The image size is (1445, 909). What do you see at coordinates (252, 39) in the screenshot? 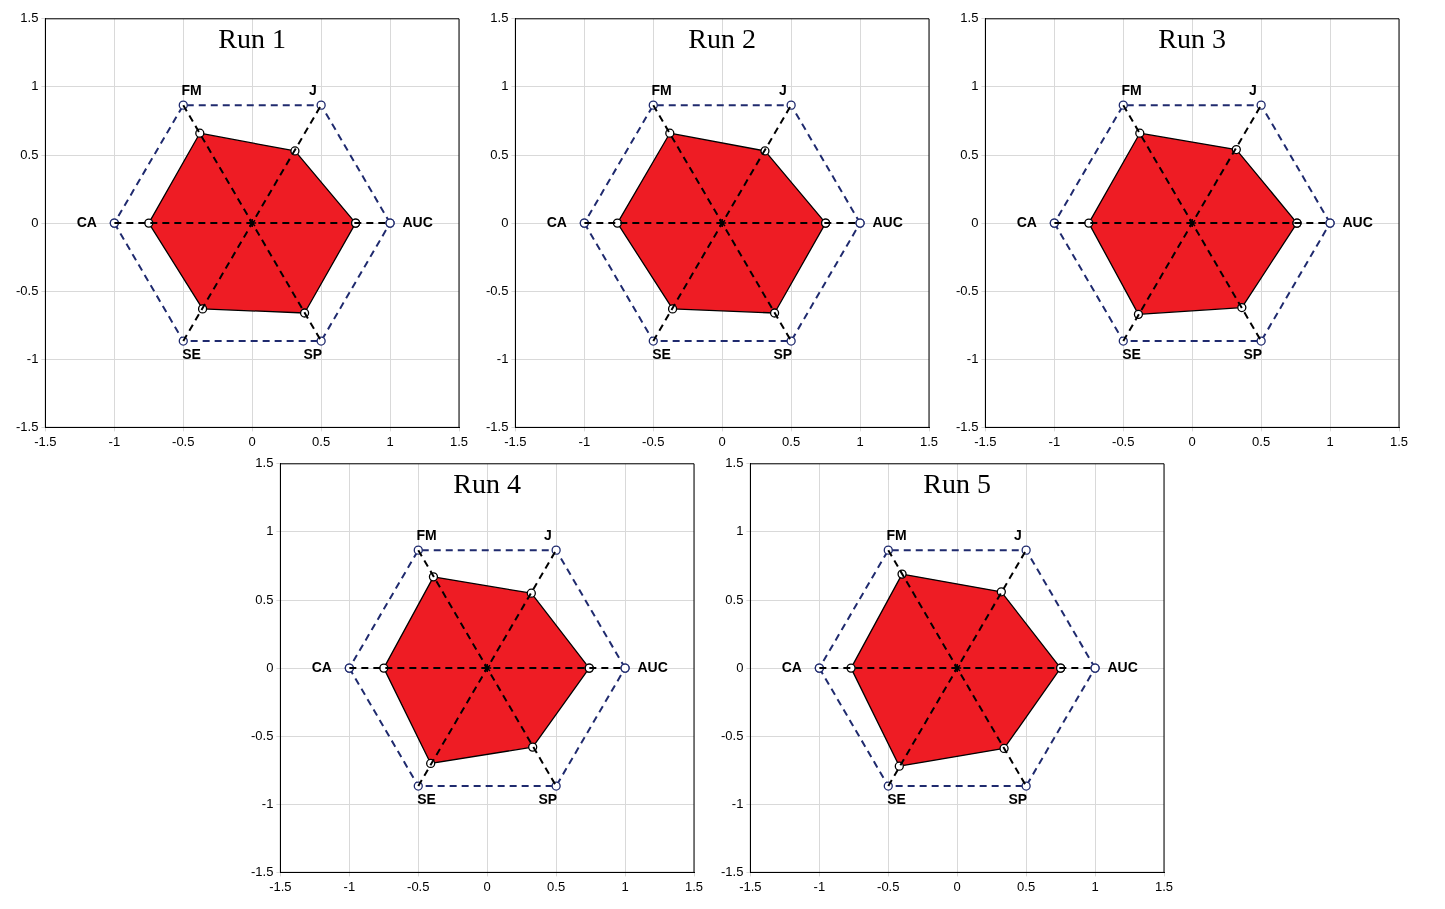
I see `chart-title: Run 1` at bounding box center [252, 39].